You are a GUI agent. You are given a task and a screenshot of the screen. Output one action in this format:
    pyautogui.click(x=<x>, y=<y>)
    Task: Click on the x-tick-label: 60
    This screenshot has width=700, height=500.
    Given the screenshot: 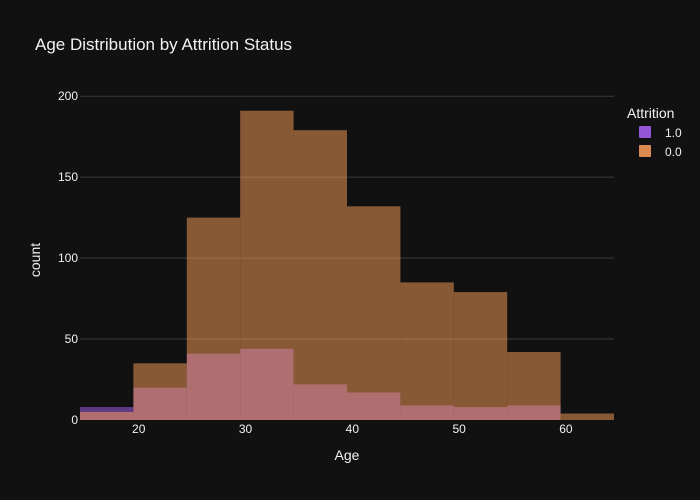 What is the action you would take?
    pyautogui.click(x=566, y=429)
    